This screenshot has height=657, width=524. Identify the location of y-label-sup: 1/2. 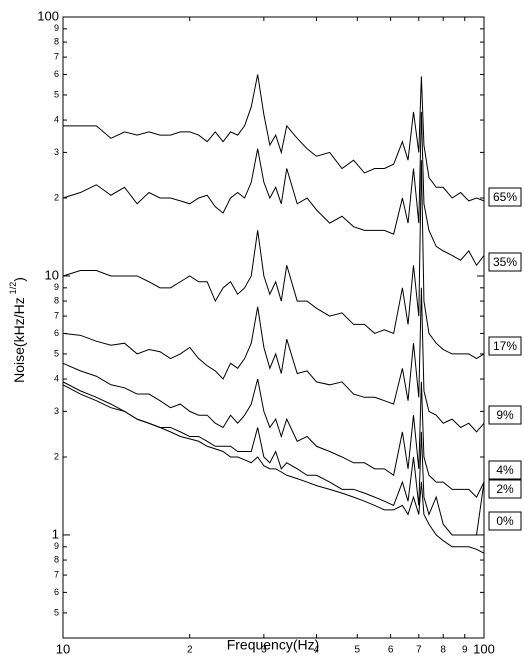
(13, 288).